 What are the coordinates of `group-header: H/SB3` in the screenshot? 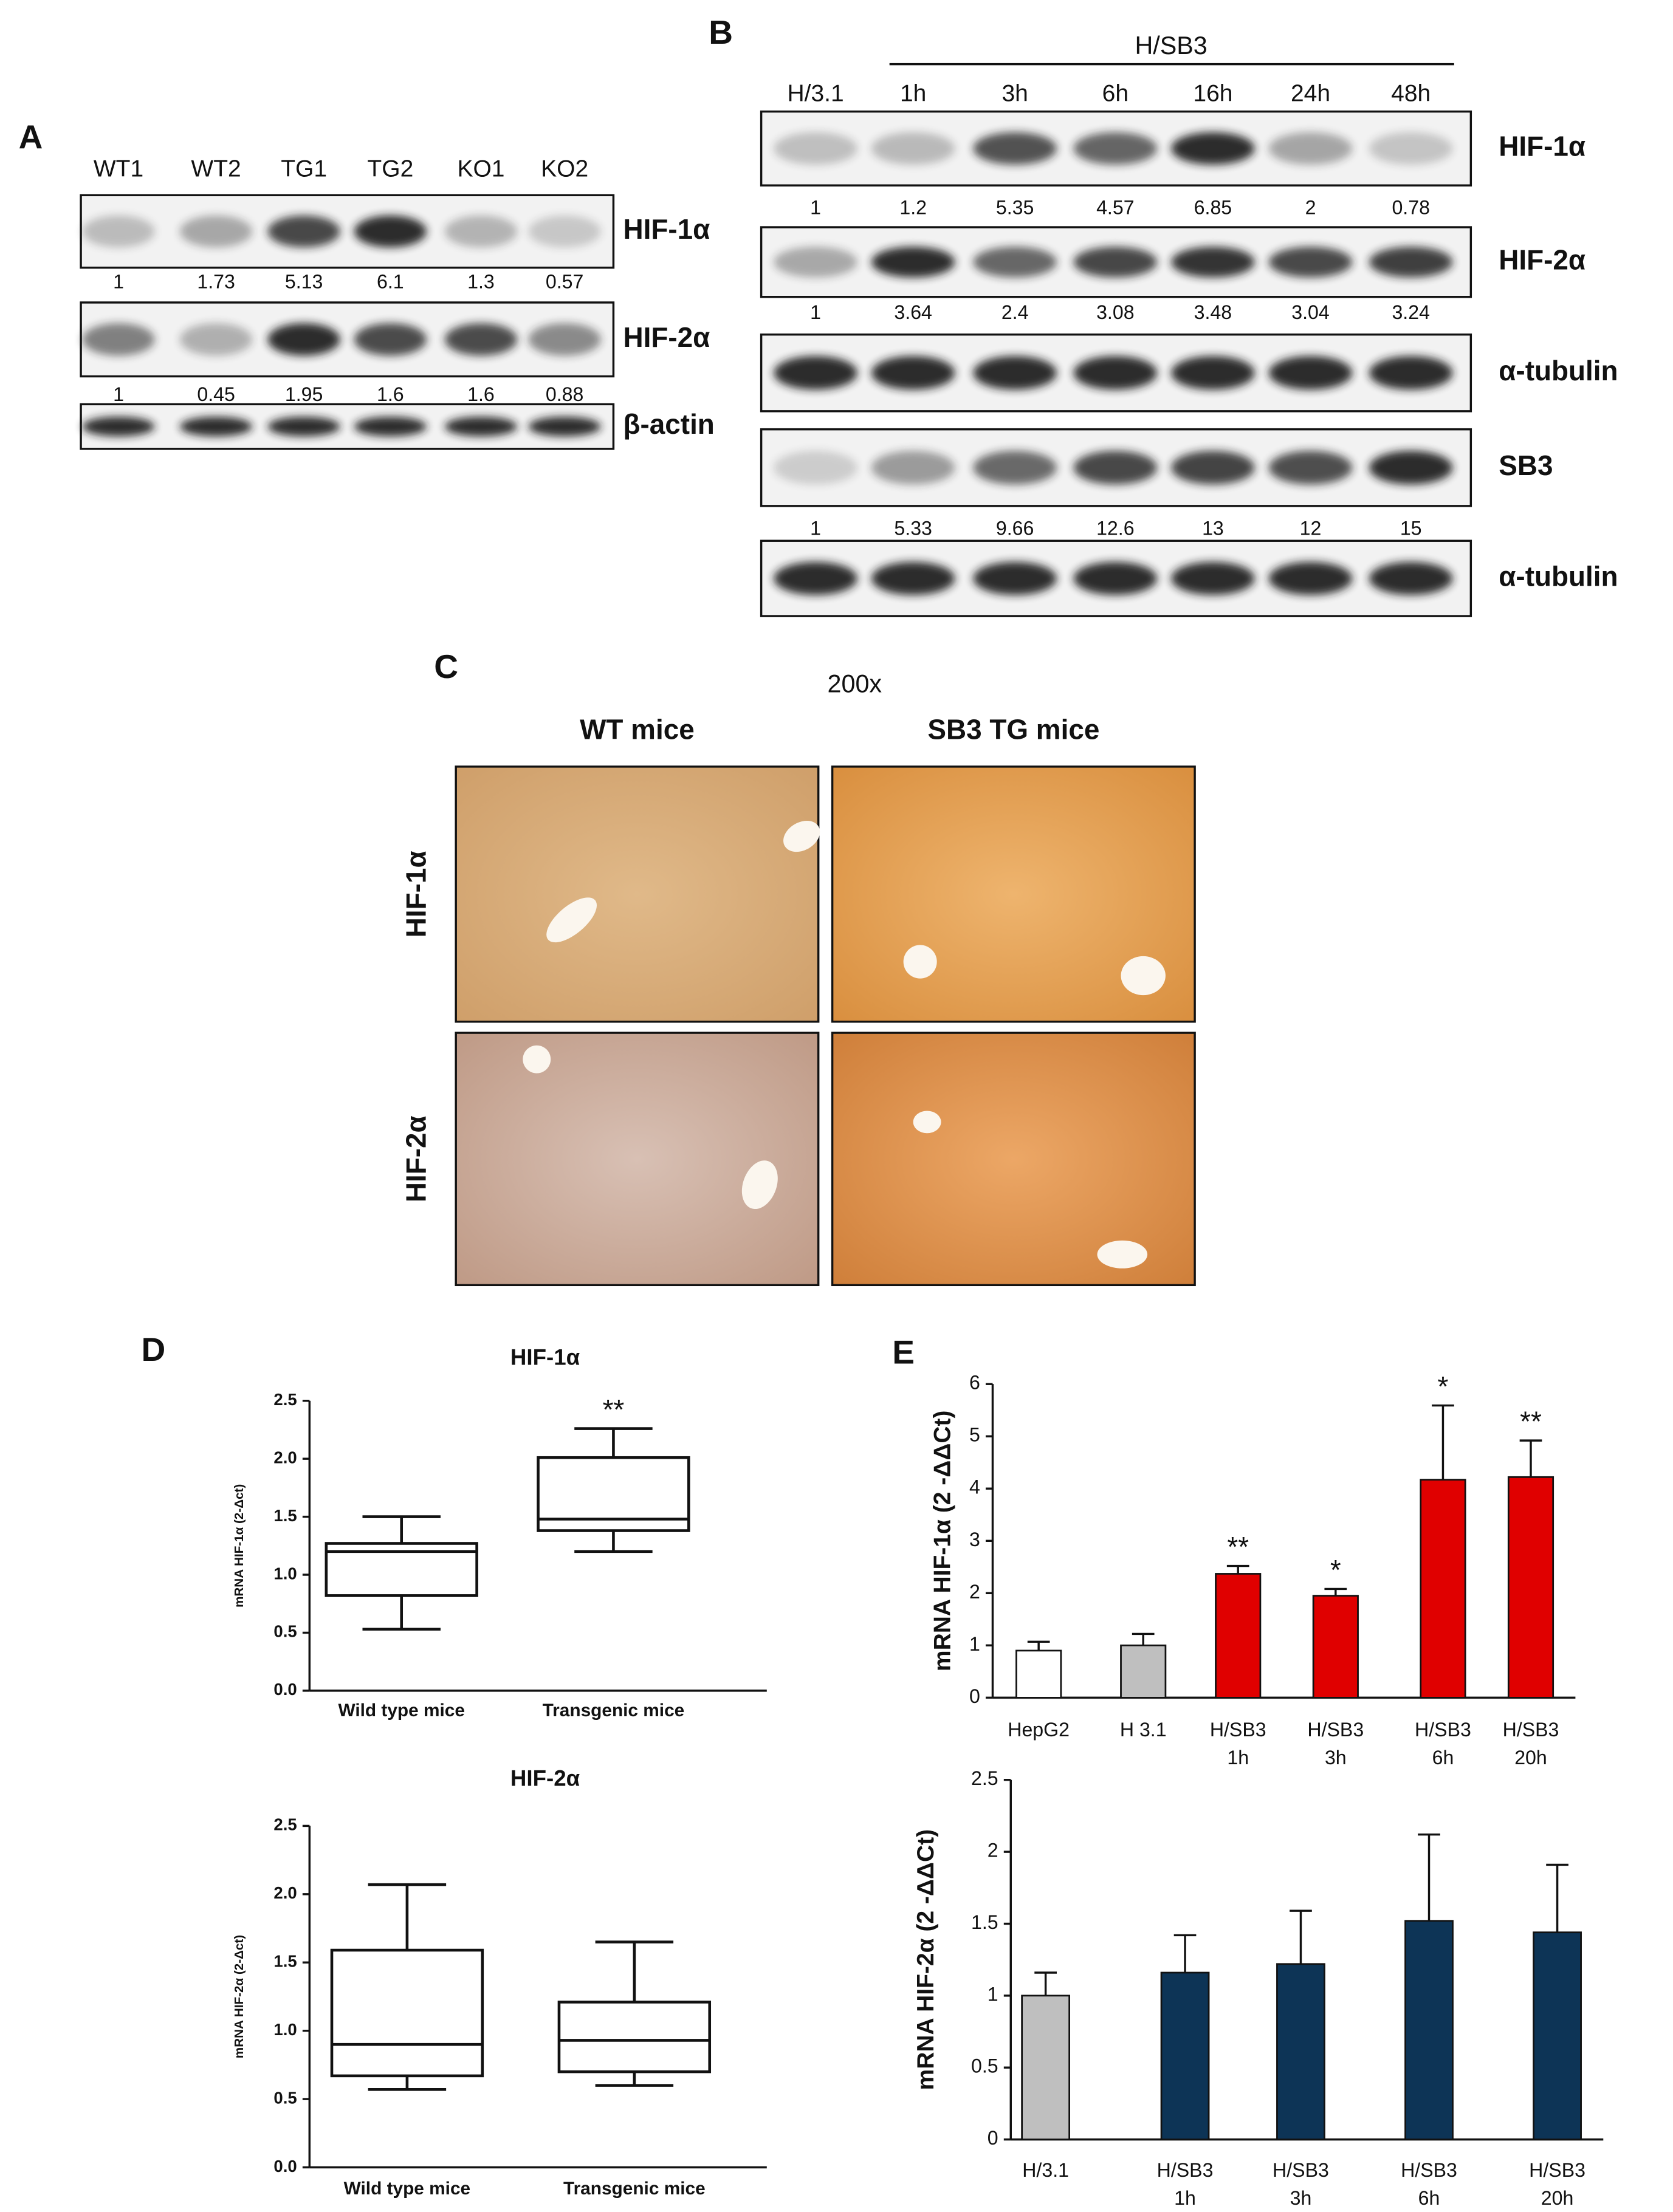 It's located at (1171, 46).